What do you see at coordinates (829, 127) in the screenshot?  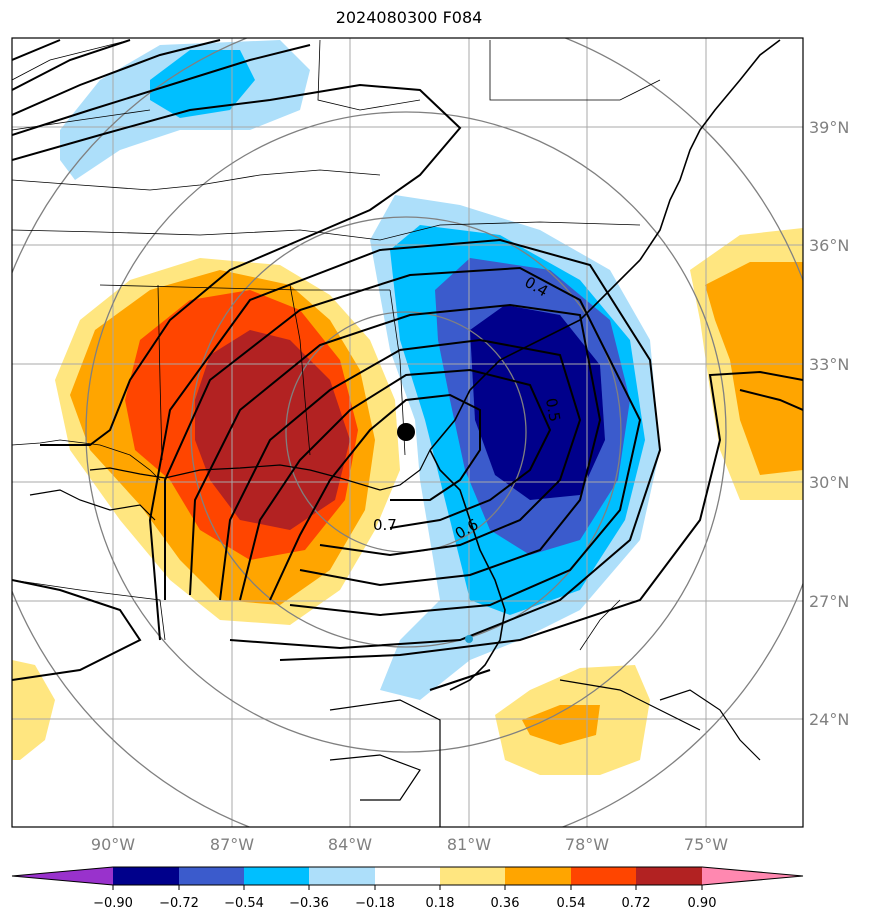 I see `lat-label: 39°N` at bounding box center [829, 127].